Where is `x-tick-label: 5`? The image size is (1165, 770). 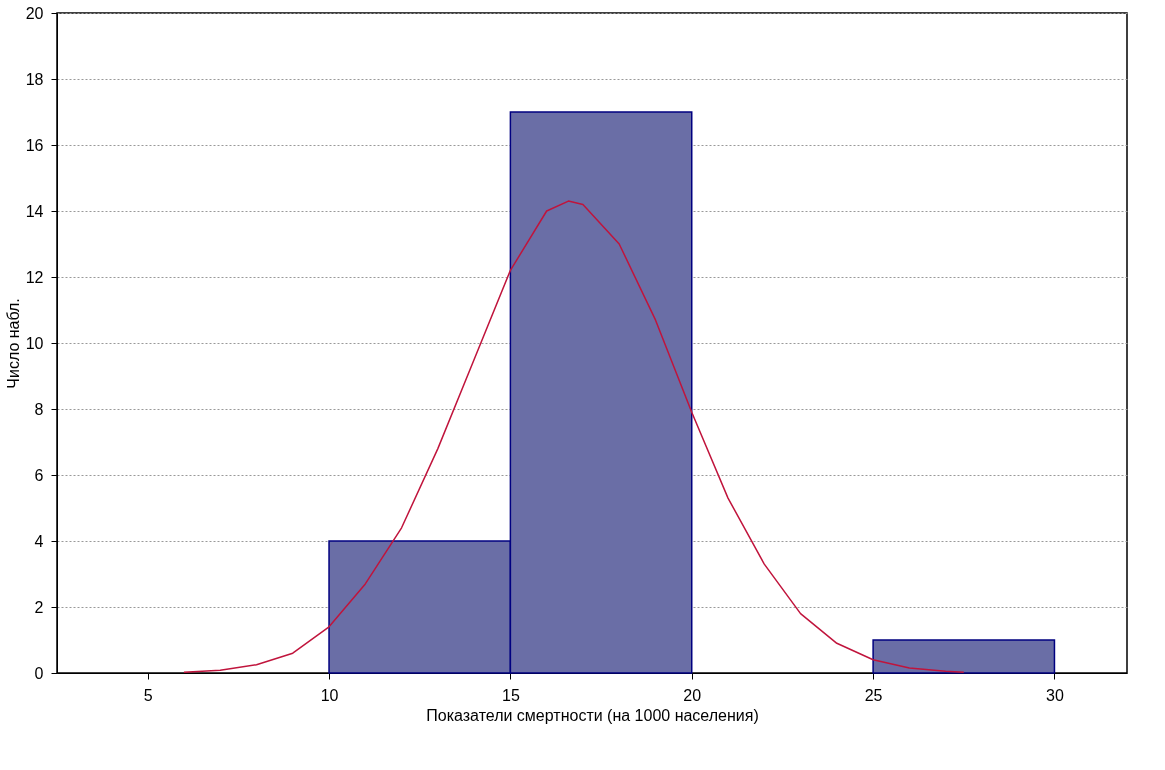
x-tick-label: 5 is located at coordinates (148, 695).